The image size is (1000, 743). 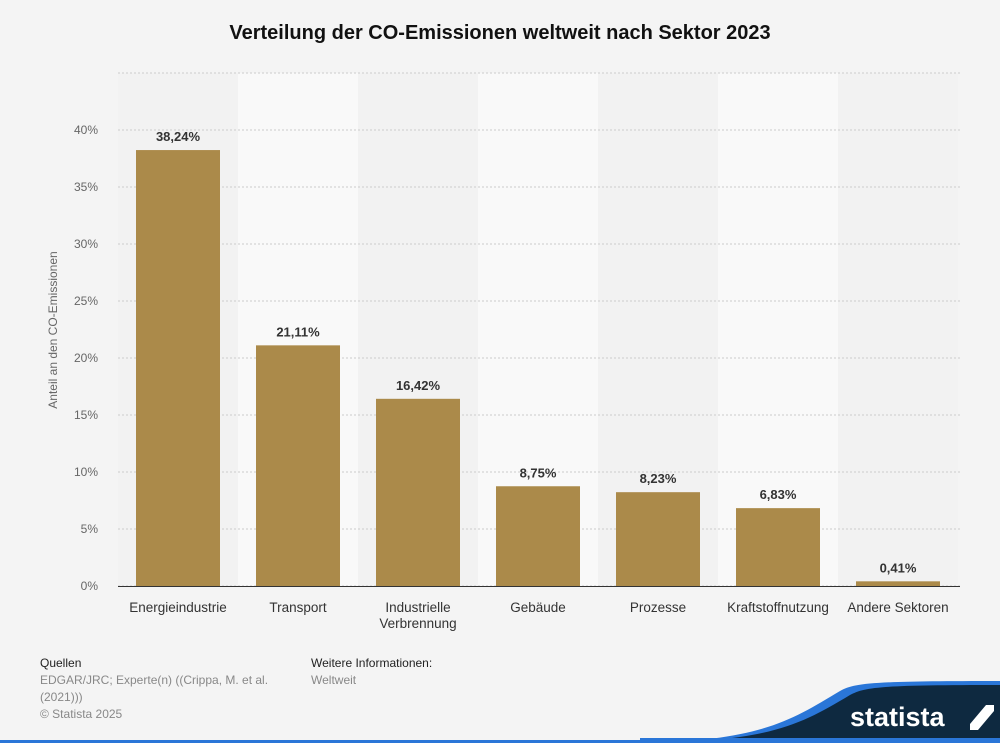 What do you see at coordinates (298, 331) in the screenshot?
I see `data-label: 21,11%` at bounding box center [298, 331].